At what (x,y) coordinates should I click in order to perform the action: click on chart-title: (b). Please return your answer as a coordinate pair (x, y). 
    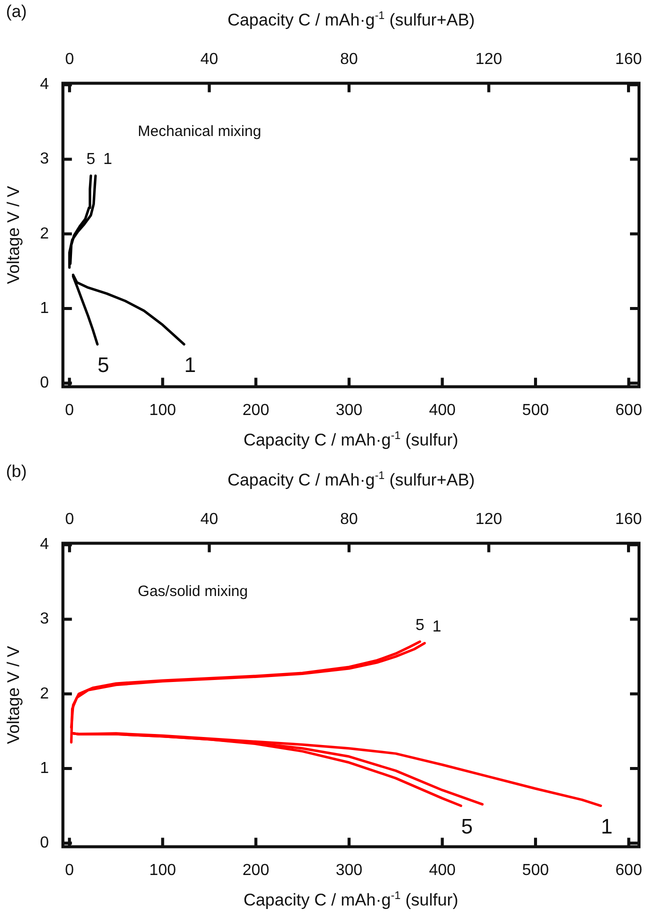
    Looking at the image, I should click on (16, 472).